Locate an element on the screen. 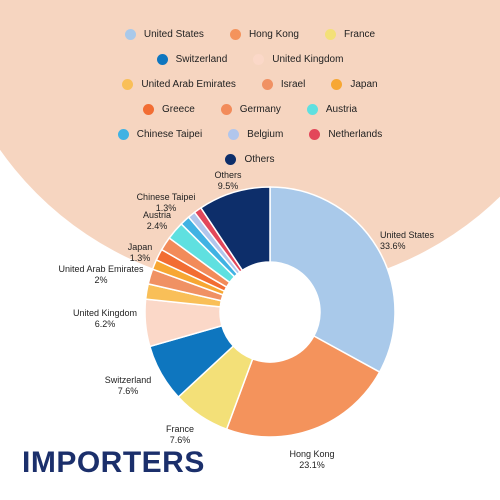 The width and height of the screenshot is (500, 500). legend-label: United States is located at coordinates (173, 34).